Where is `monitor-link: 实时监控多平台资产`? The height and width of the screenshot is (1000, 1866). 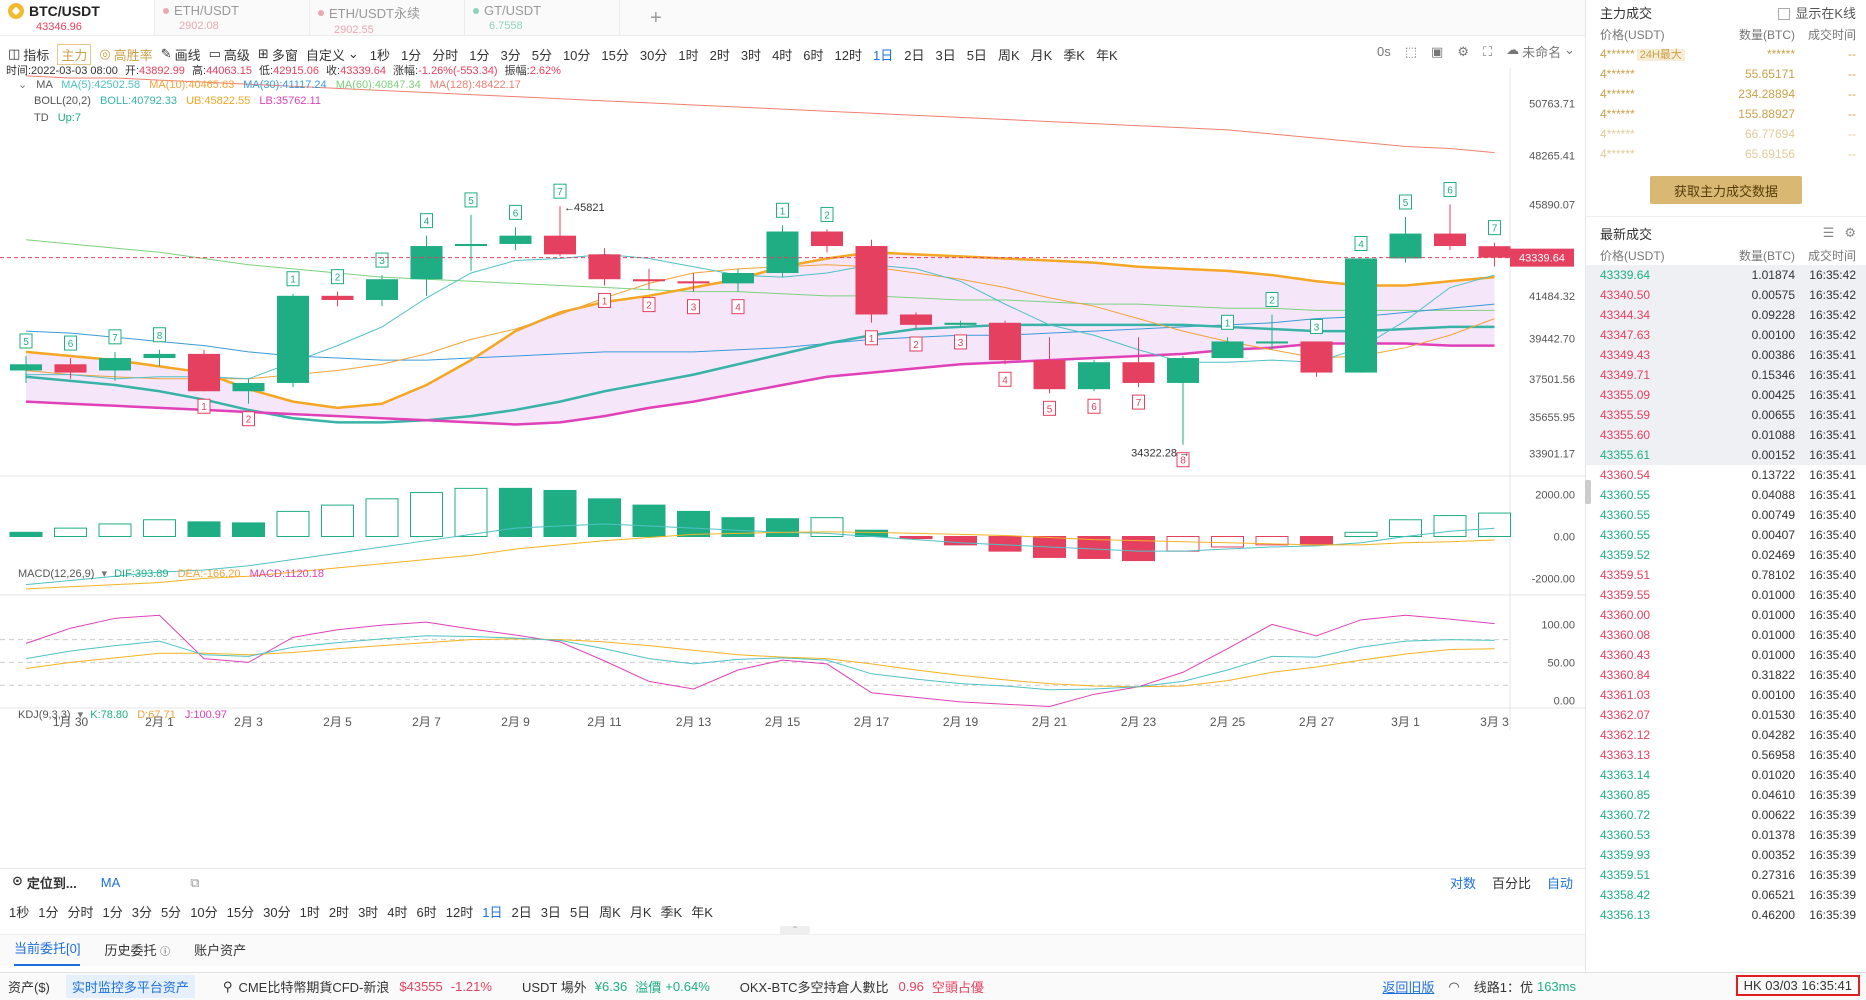 monitor-link: 实时监控多平台资产 is located at coordinates (130, 986).